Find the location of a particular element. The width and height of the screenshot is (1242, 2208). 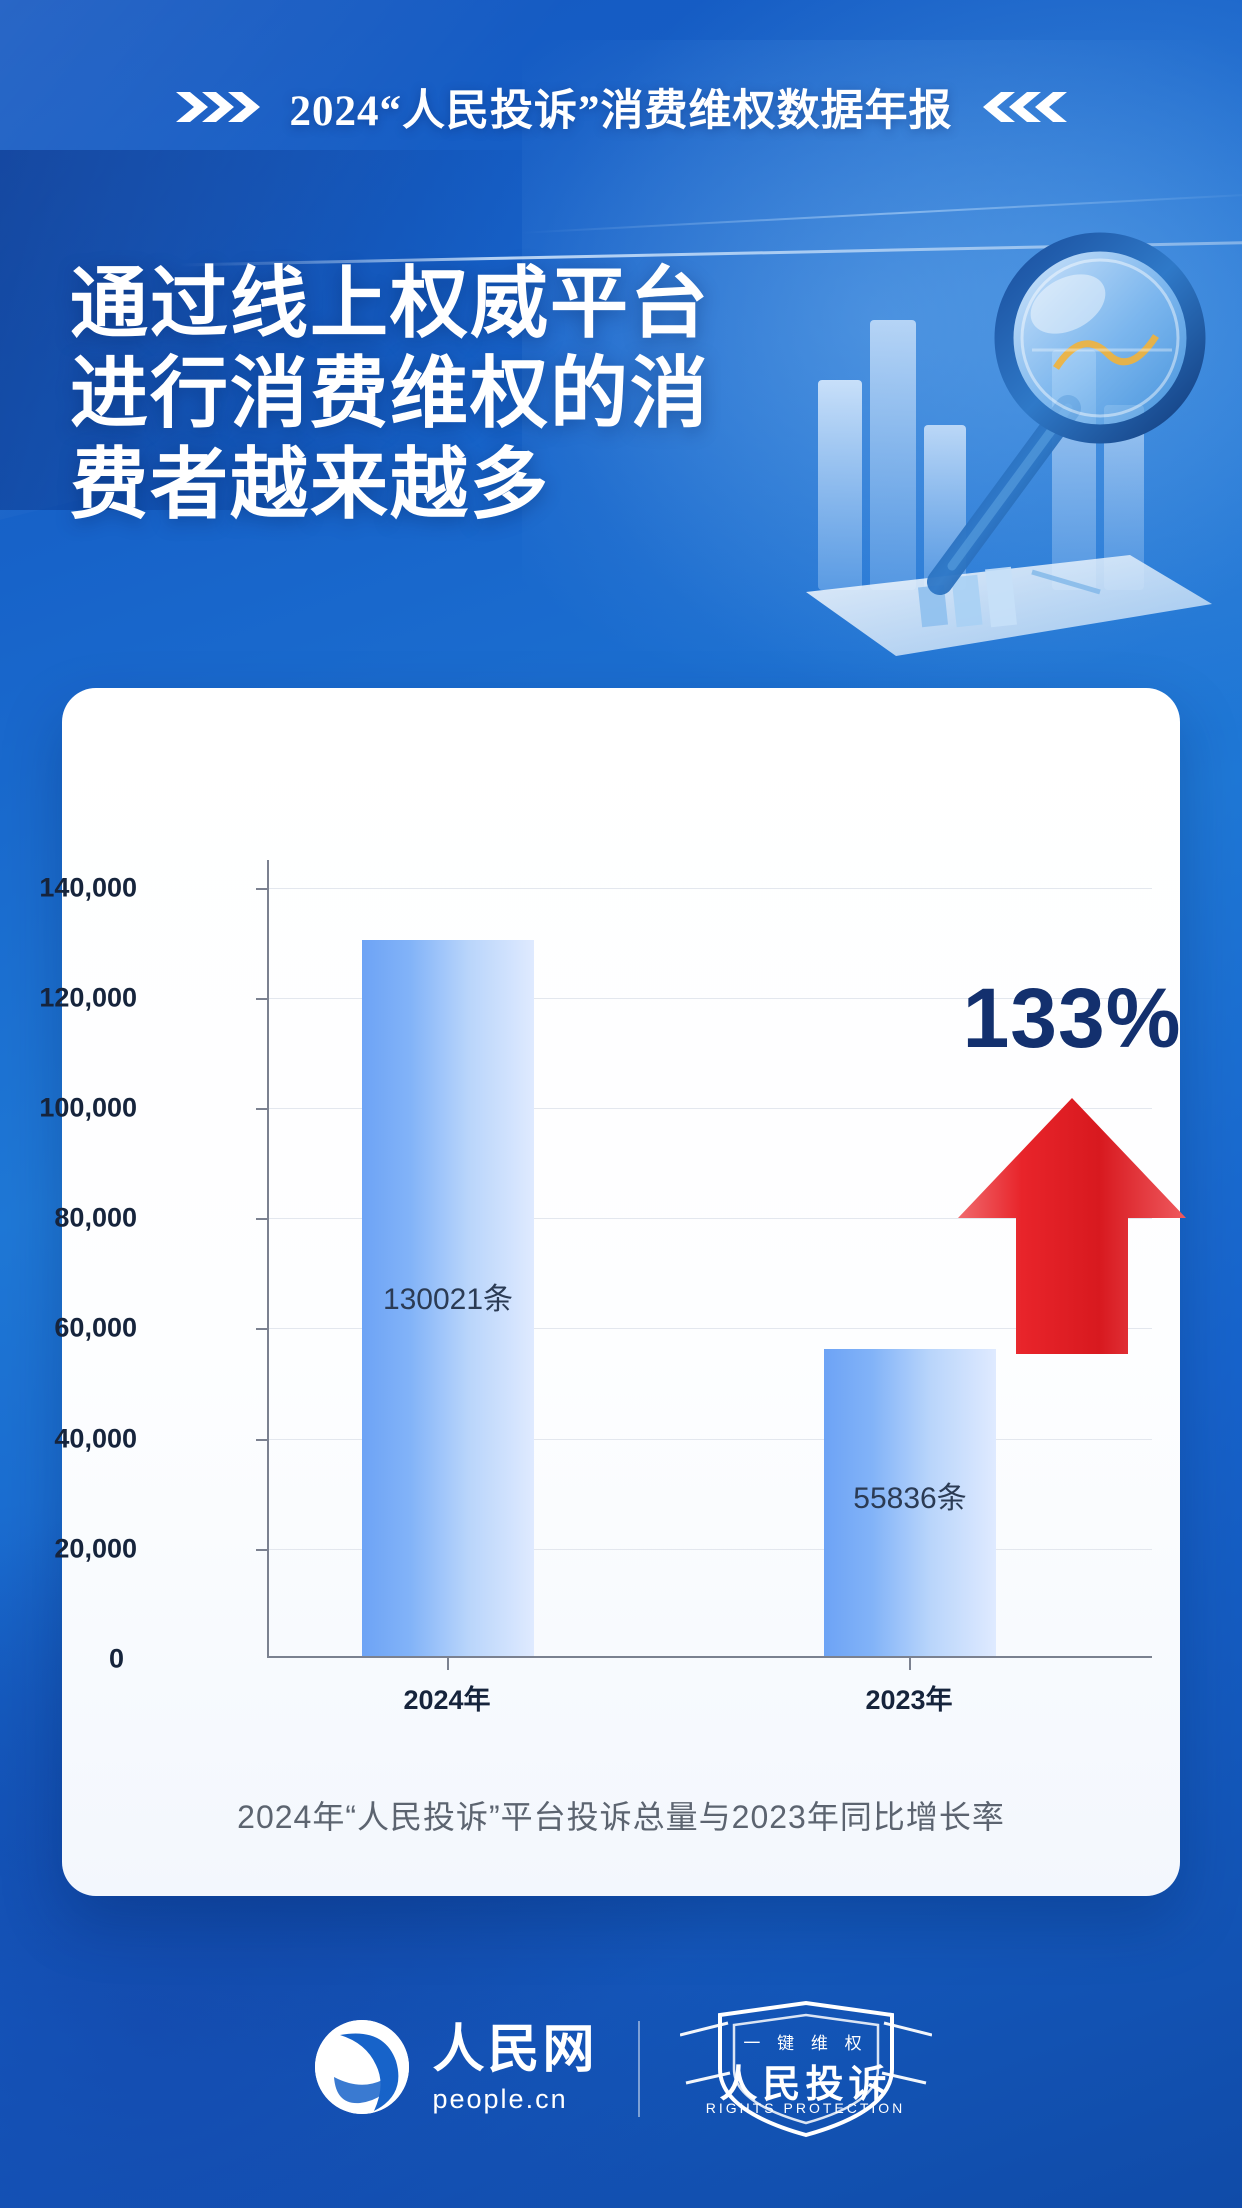

shield-icon is located at coordinates (805, 2069).